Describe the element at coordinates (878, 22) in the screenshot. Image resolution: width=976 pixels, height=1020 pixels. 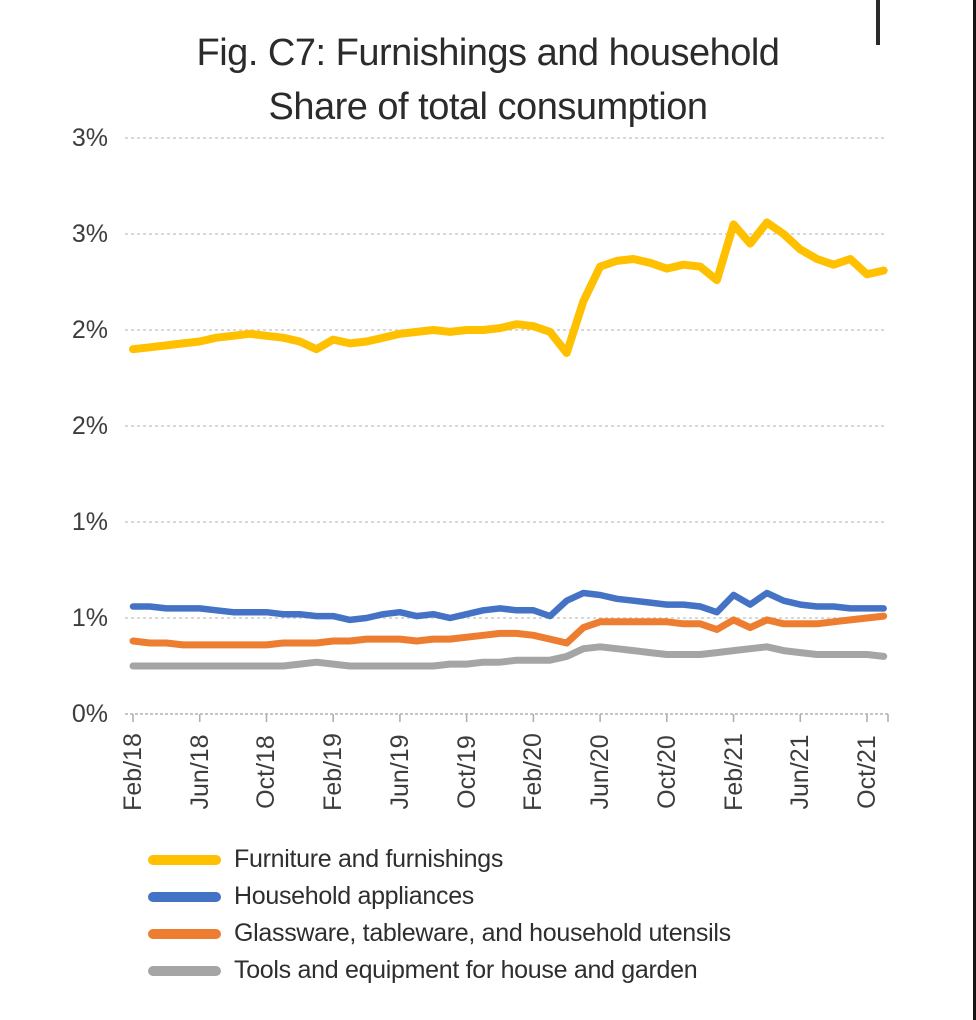
I see `document-border-fragment` at that location.